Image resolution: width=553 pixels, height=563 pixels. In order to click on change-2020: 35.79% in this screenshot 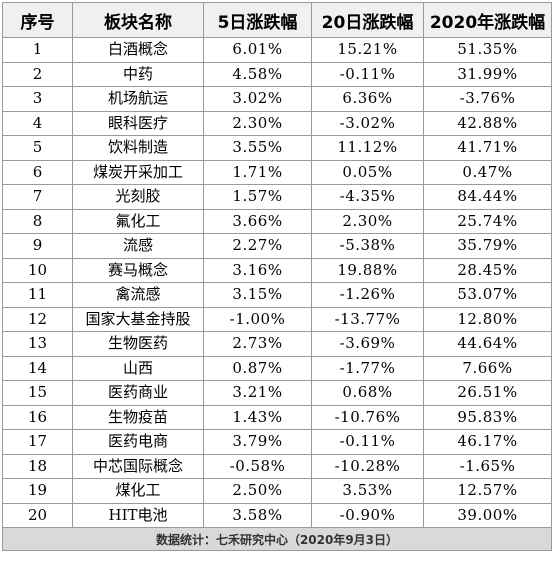, I will do `click(487, 246)`.